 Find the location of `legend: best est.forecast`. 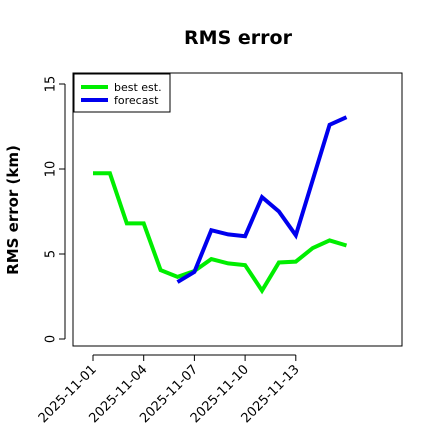

legend: best est.forecast is located at coordinates (122, 93).